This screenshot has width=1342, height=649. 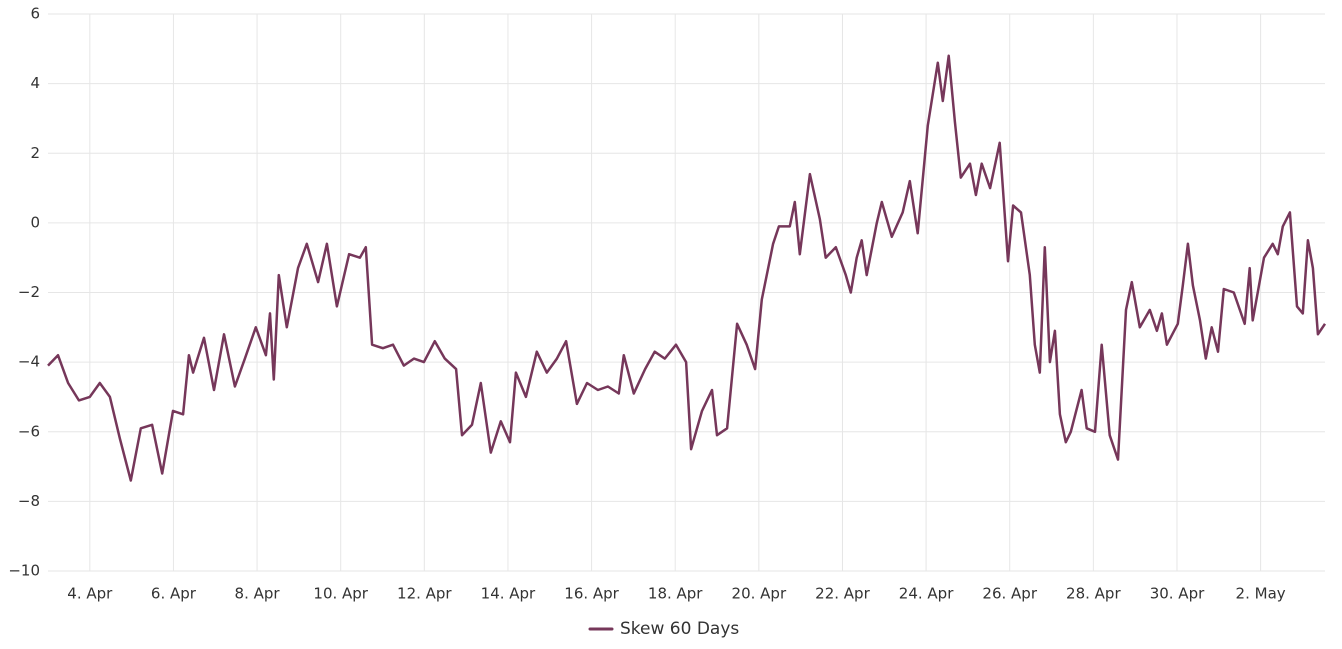 I want to click on x-tick-label: 20. Apr, so click(x=759, y=594).